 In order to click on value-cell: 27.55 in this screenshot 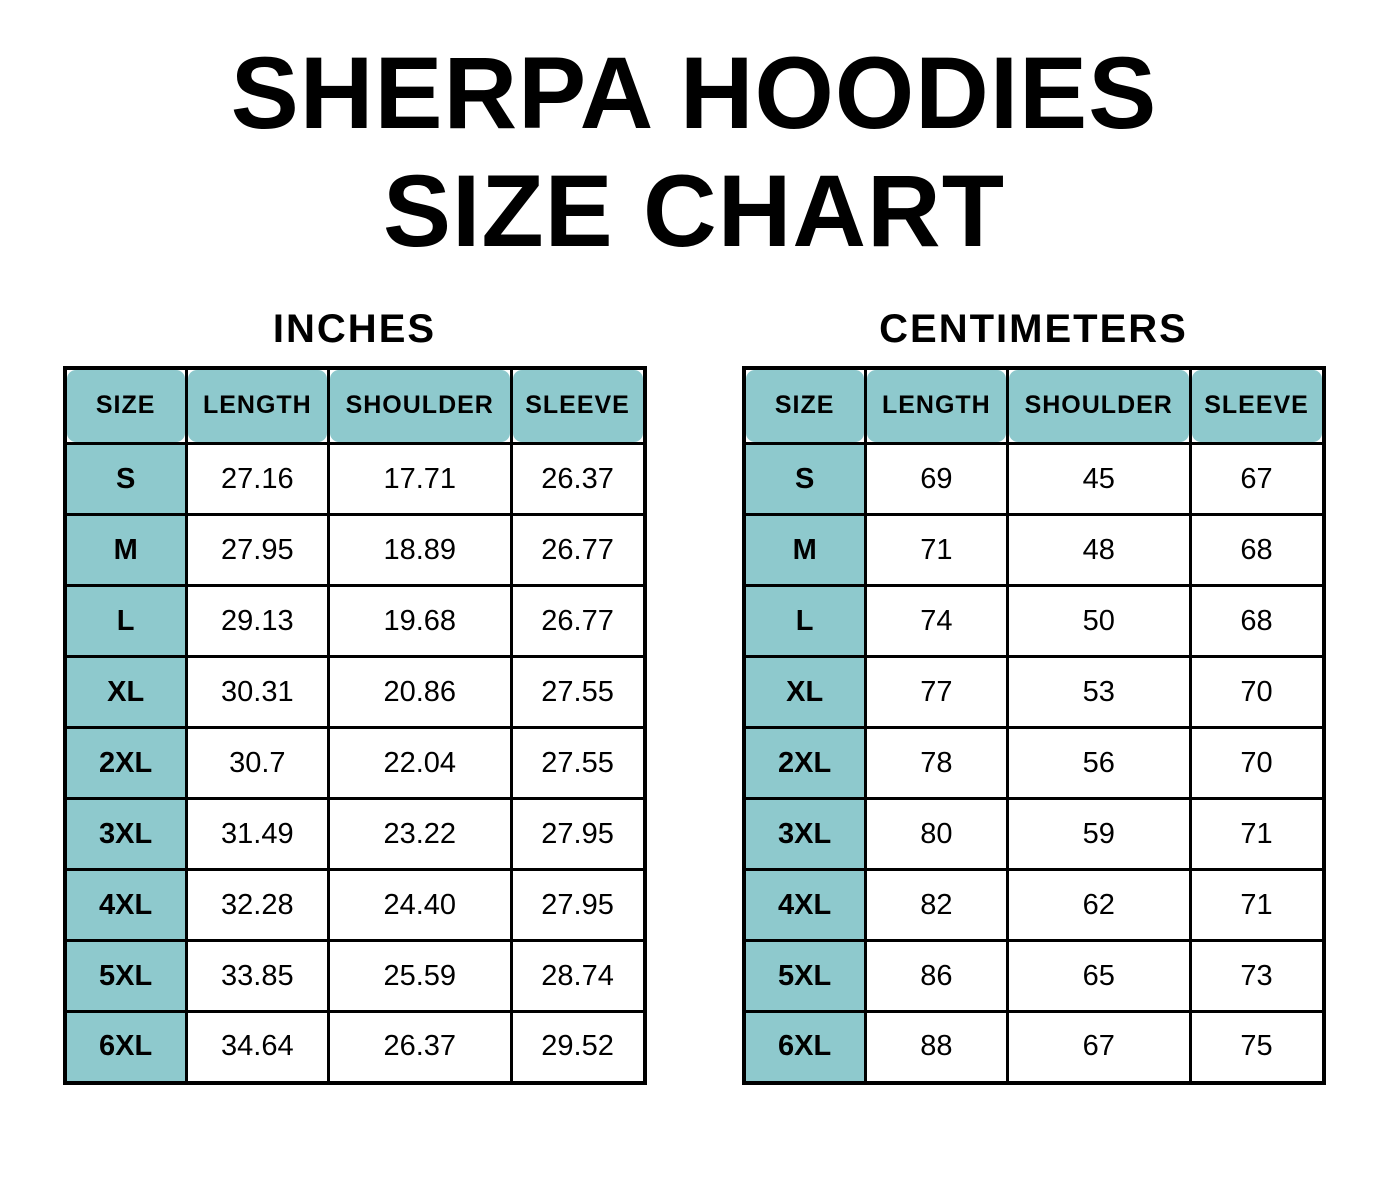, I will do `click(578, 763)`.